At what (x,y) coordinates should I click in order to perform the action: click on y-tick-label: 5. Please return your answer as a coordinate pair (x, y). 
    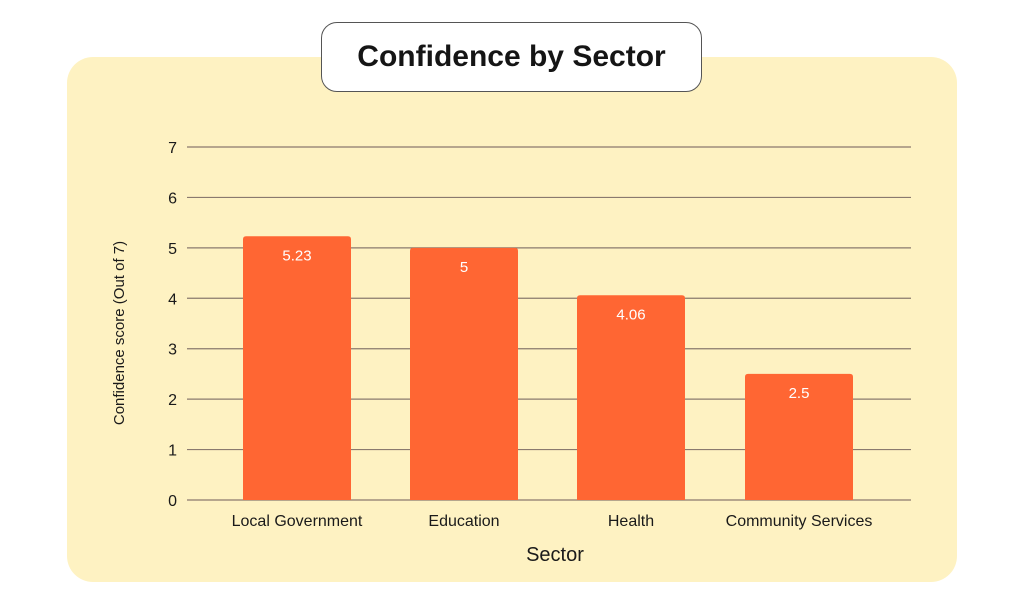
    Looking at the image, I should click on (172, 249).